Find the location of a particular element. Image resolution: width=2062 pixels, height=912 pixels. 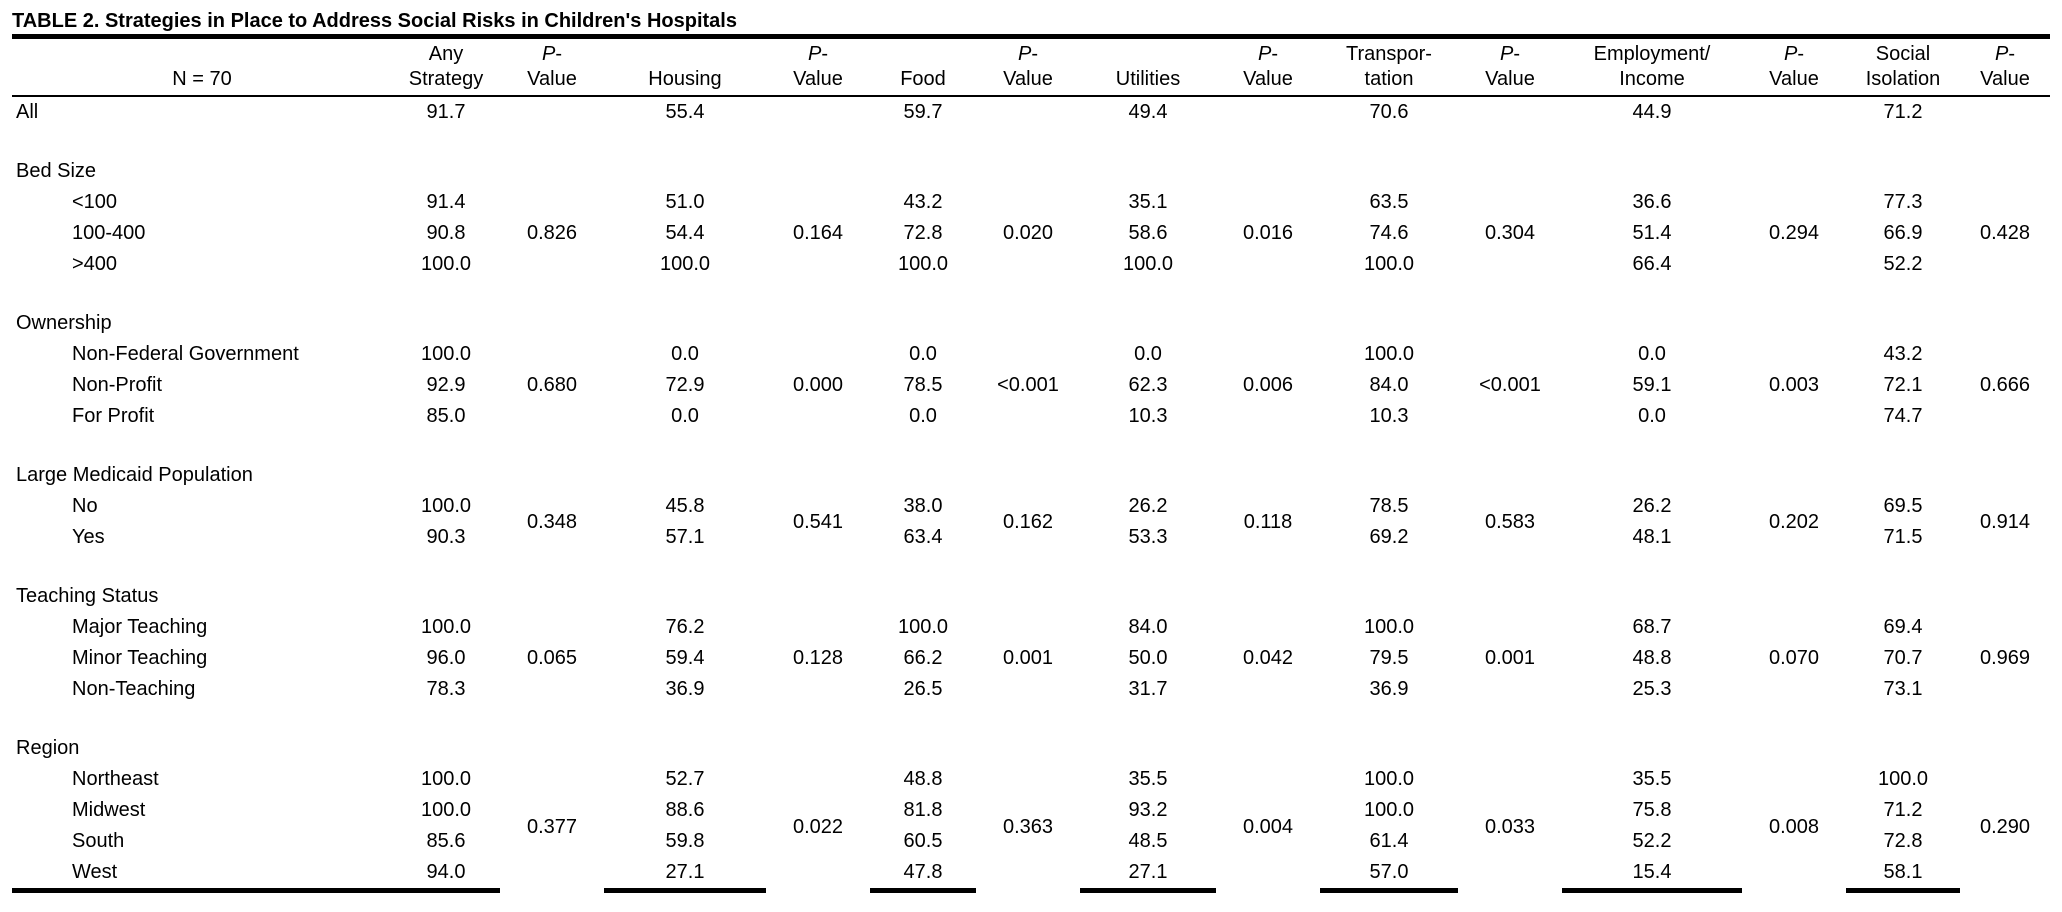

value-cell: 85.0 is located at coordinates (446, 416).